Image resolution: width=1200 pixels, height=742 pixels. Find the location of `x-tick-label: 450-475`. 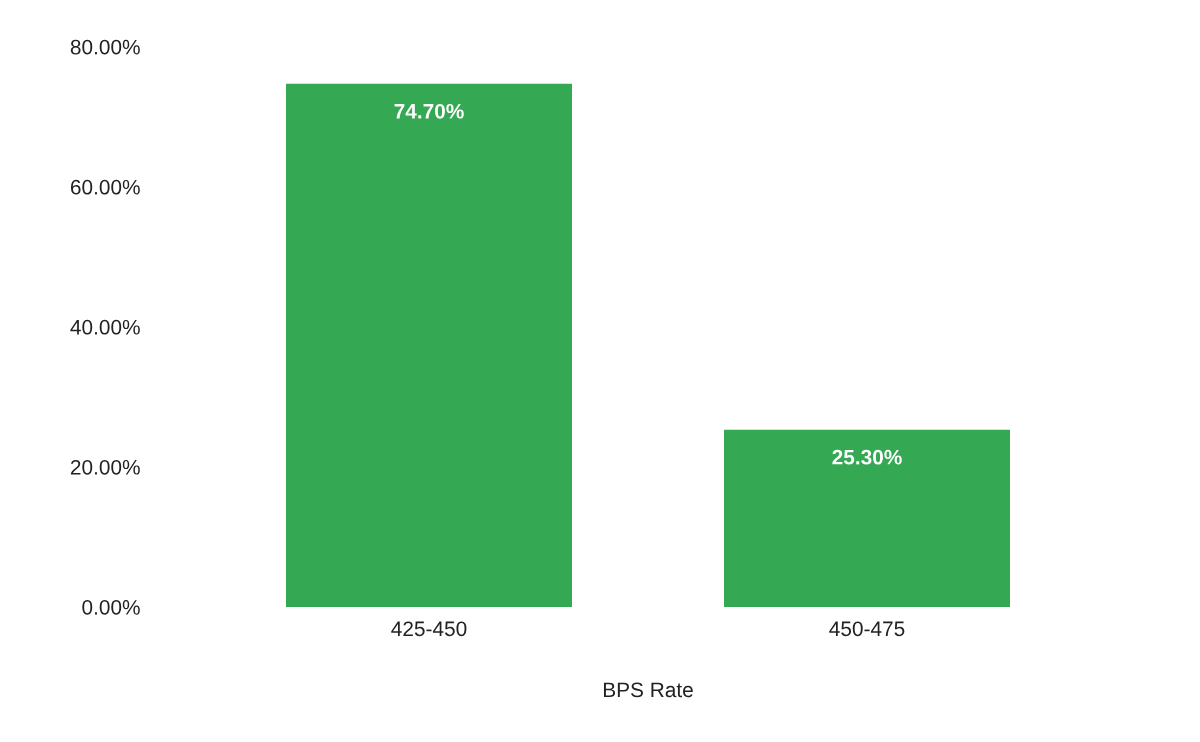

x-tick-label: 450-475 is located at coordinates (867, 629).